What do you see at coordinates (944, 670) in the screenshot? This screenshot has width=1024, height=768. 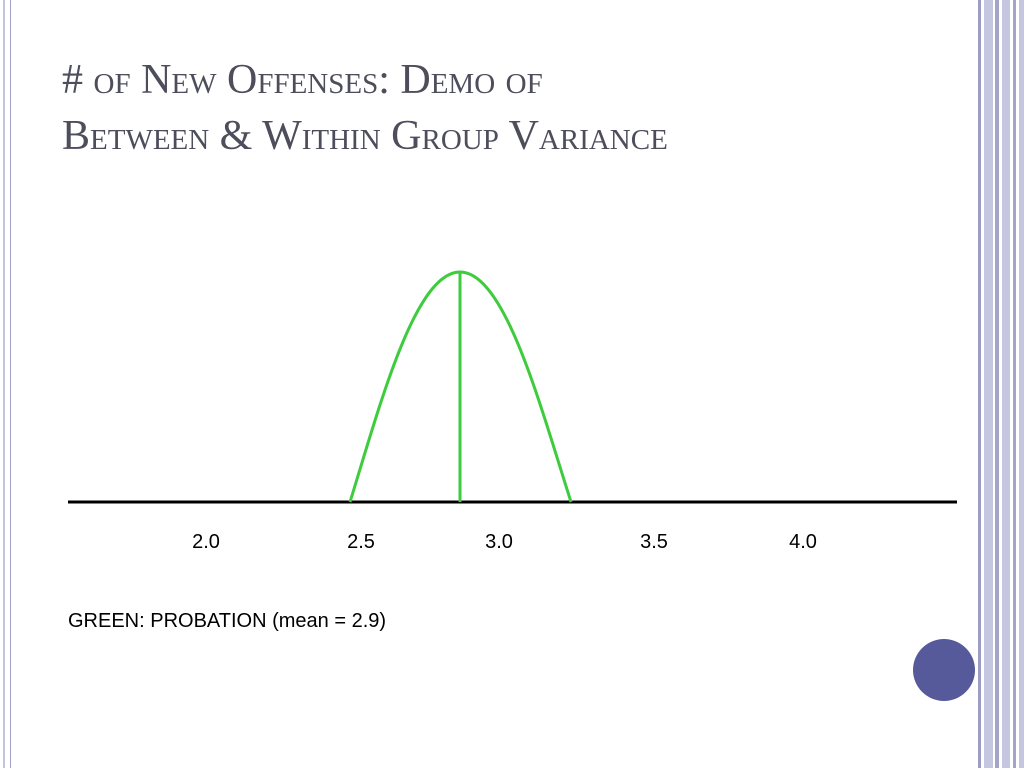 I see `slide-nav-button` at bounding box center [944, 670].